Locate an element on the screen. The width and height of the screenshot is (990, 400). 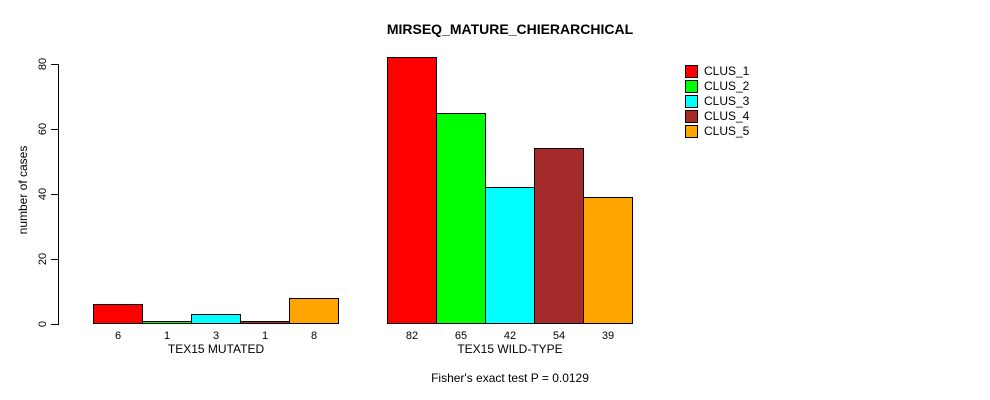
bar-clus_1-wild-type is located at coordinates (412, 190).